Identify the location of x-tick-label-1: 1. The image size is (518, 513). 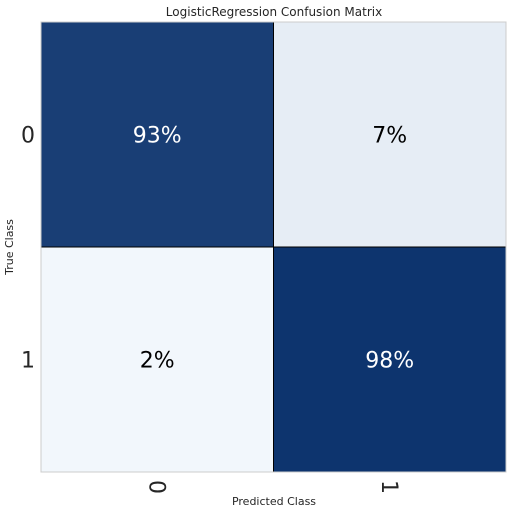
(388, 487).